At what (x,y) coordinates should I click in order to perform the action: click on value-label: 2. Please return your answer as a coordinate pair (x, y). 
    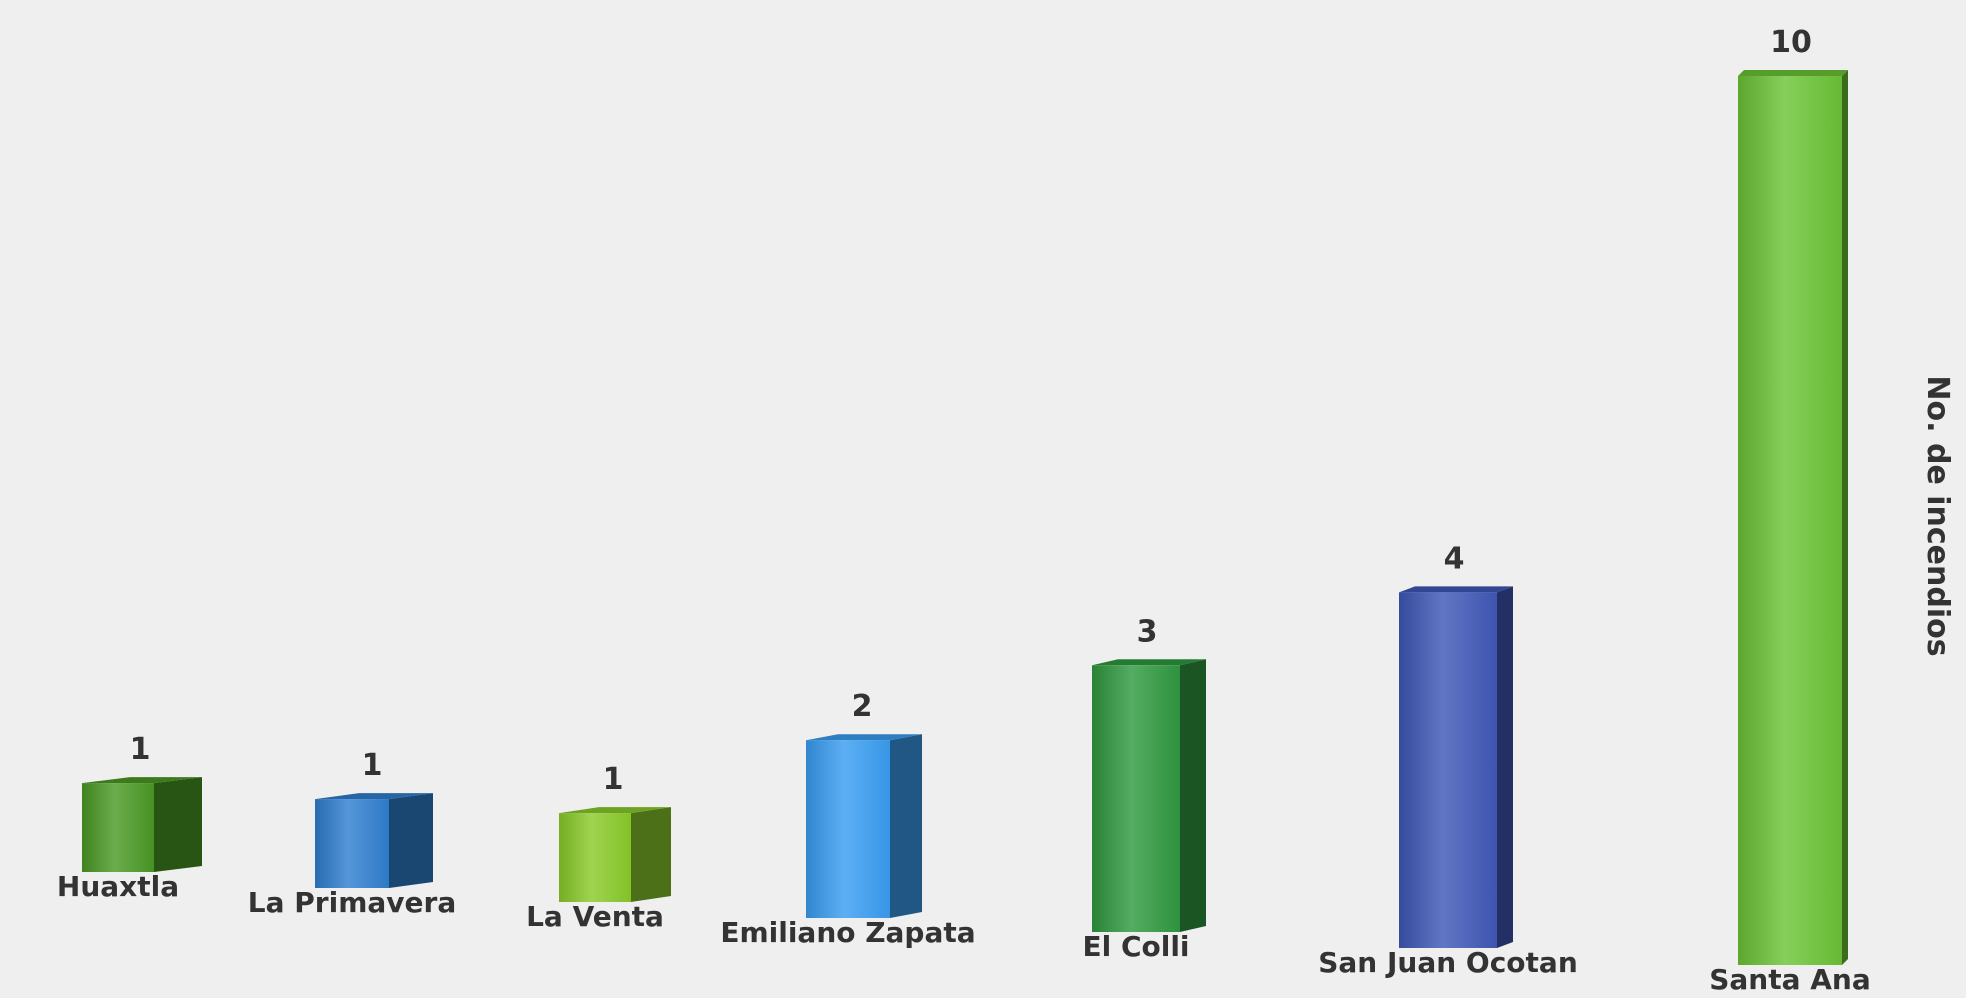
    Looking at the image, I should click on (862, 706).